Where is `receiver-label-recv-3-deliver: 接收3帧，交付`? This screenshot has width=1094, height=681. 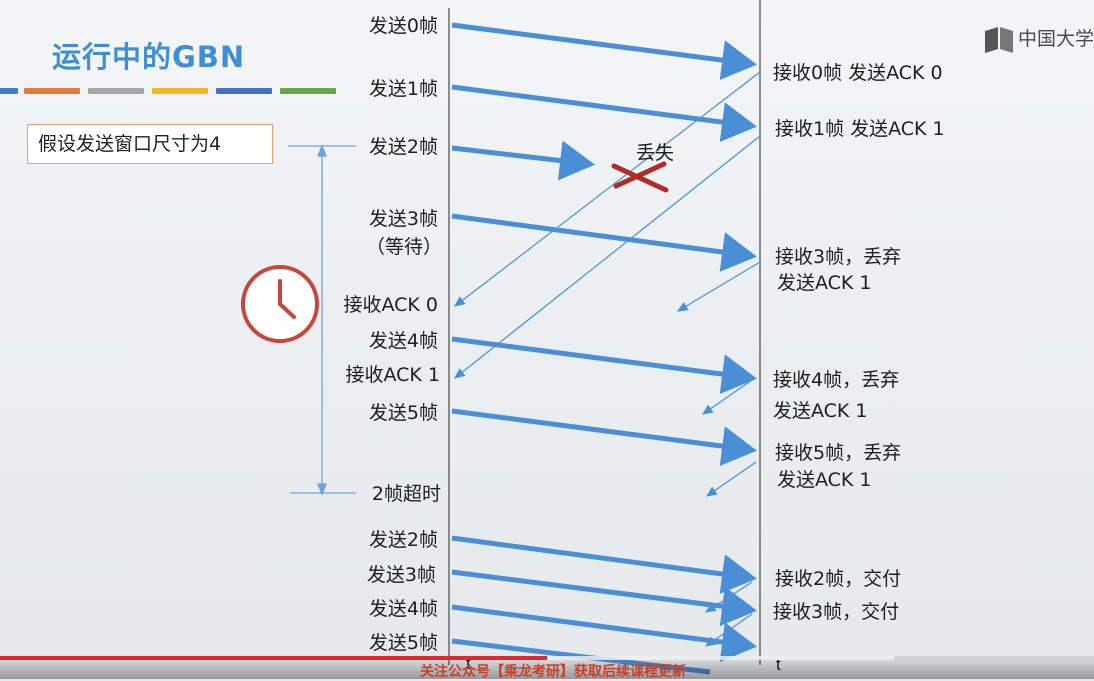
receiver-label-recv-3-deliver: 接收3帧，交付 is located at coordinates (836, 612).